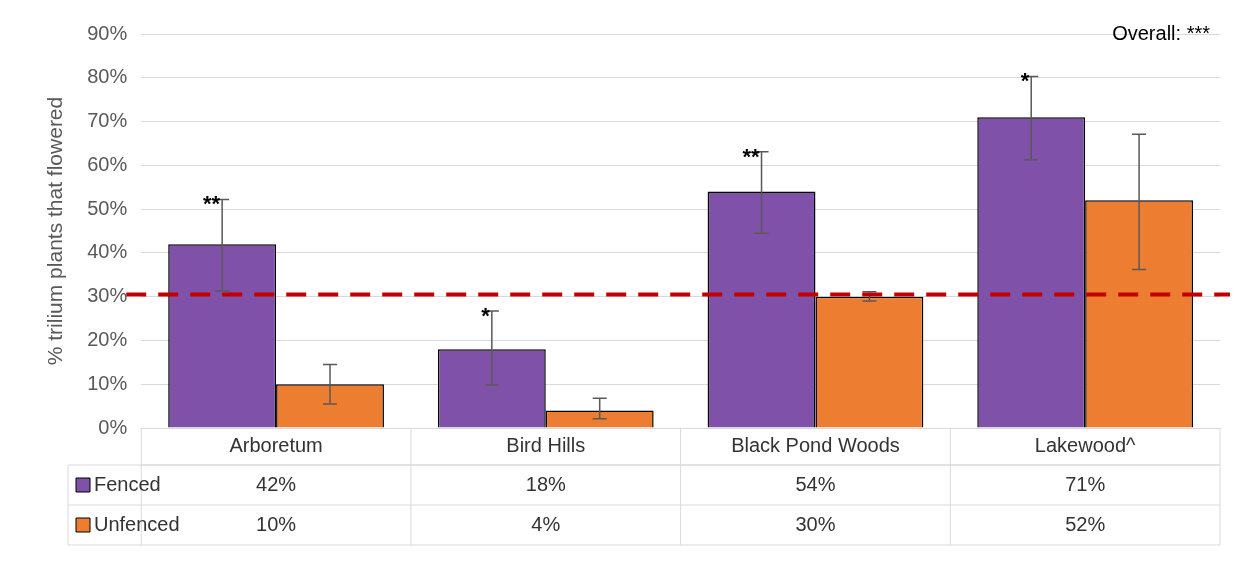 The height and width of the screenshot is (561, 1238). What do you see at coordinates (815, 483) in the screenshot?
I see `data-label: 54%` at bounding box center [815, 483].